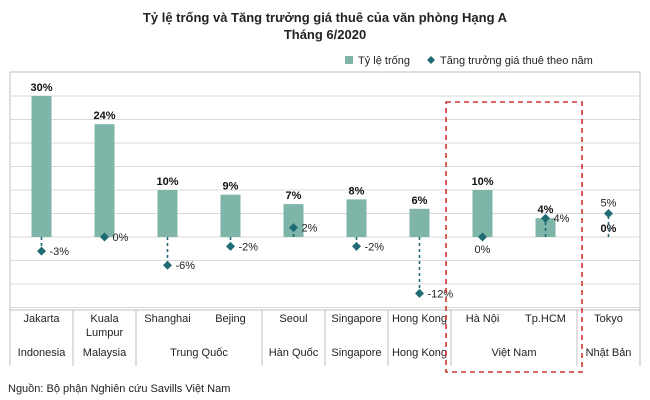 The height and width of the screenshot is (400, 650). Describe the element at coordinates (419, 353) in the screenshot. I see `group-label: Hong Kong` at that location.